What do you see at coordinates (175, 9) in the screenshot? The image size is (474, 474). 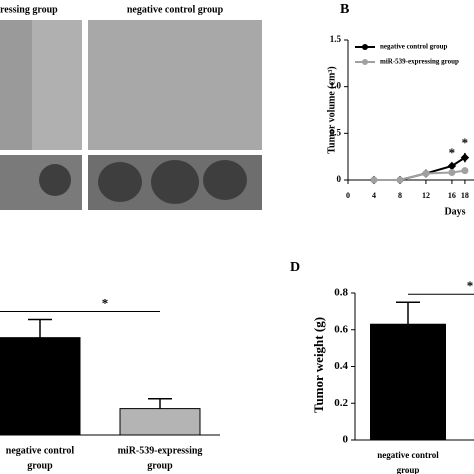 I see `photo-label: negative control group` at bounding box center [175, 9].